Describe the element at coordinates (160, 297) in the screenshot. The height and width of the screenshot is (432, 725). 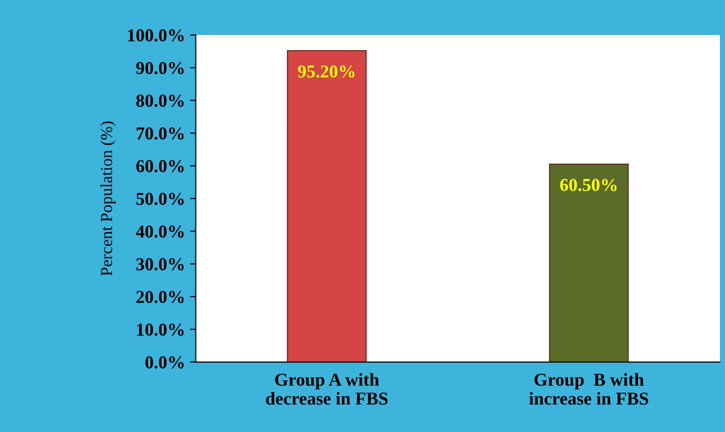
I see `y-tick-label: 20.0%` at that location.